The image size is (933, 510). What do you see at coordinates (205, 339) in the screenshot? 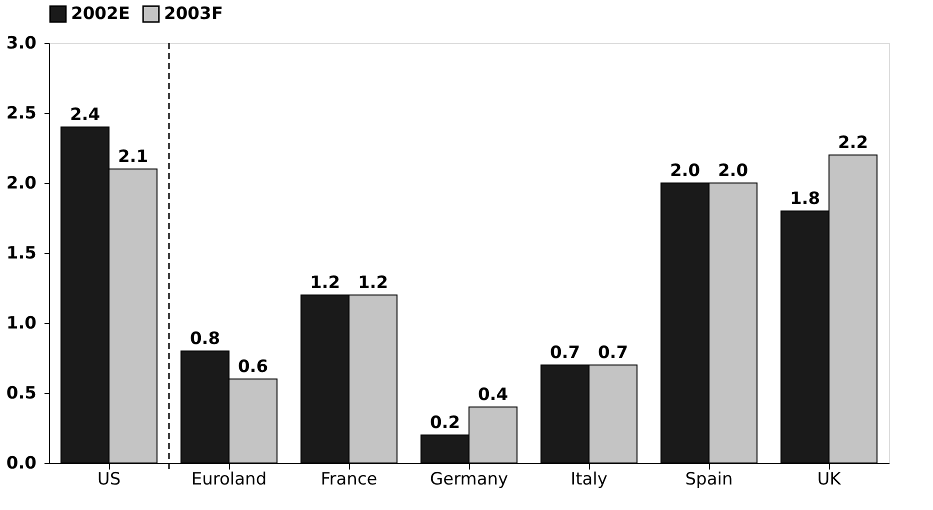
I see `data-label: 0.8` at bounding box center [205, 339].